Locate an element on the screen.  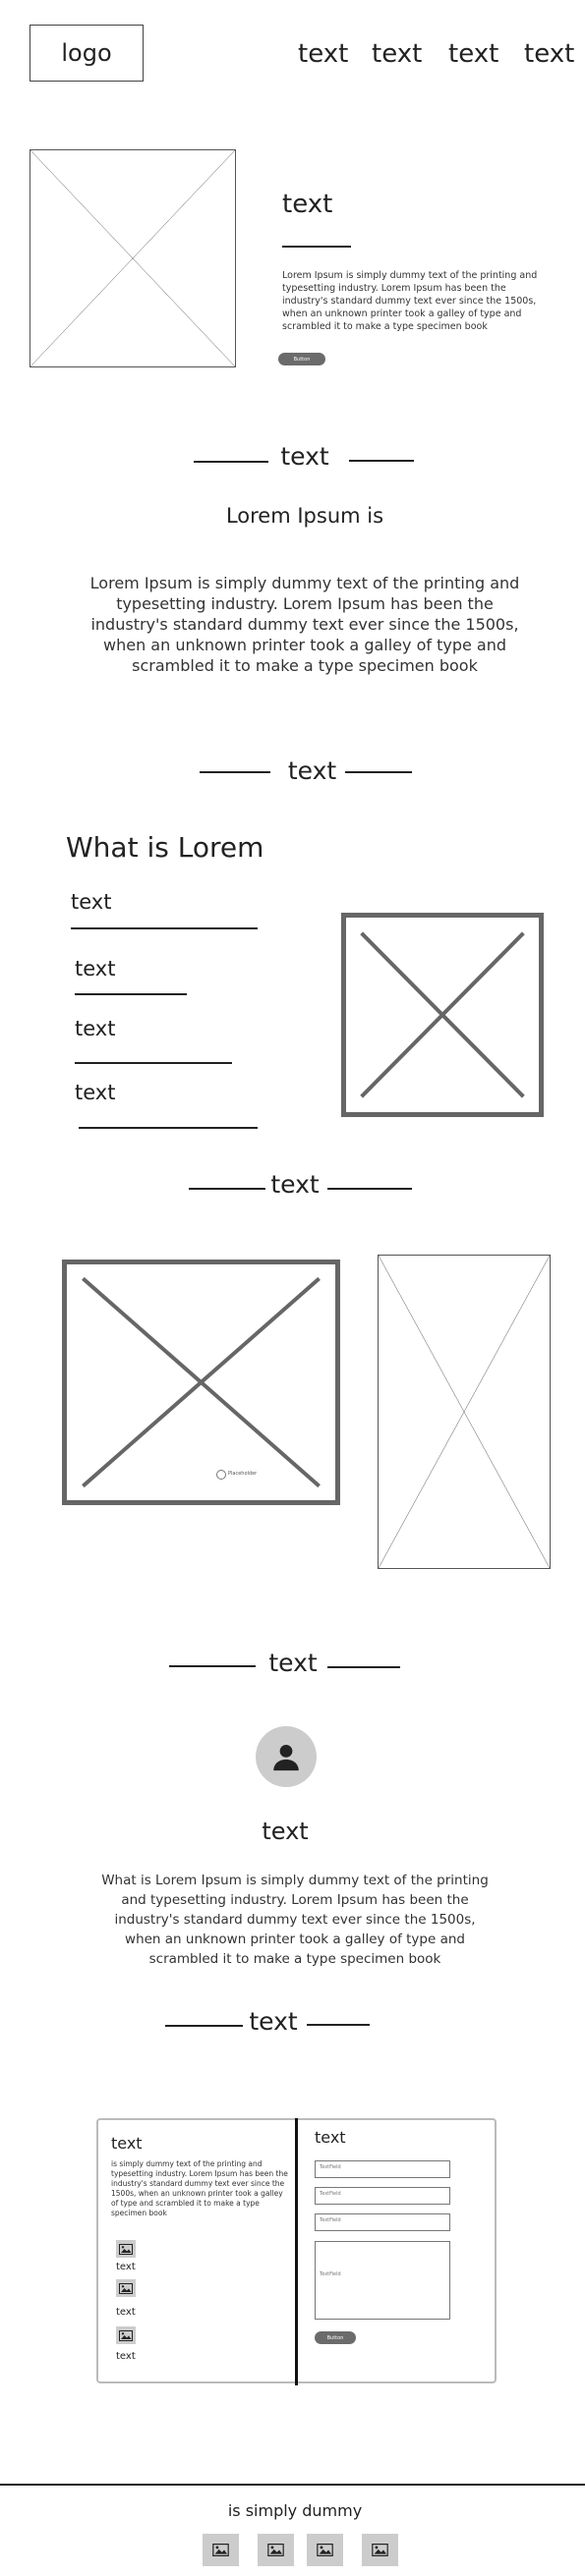
section2-title: What is Lorem is located at coordinates (165, 847).